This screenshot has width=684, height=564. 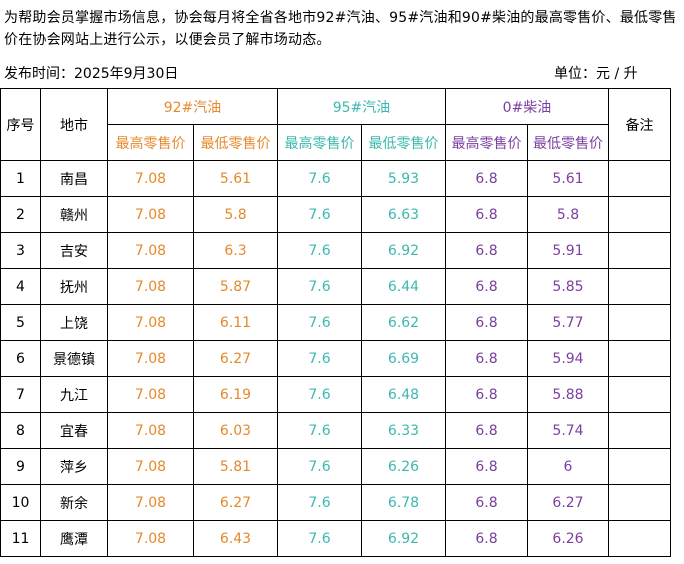 I want to click on header-remark: 备注, so click(x=639, y=124).